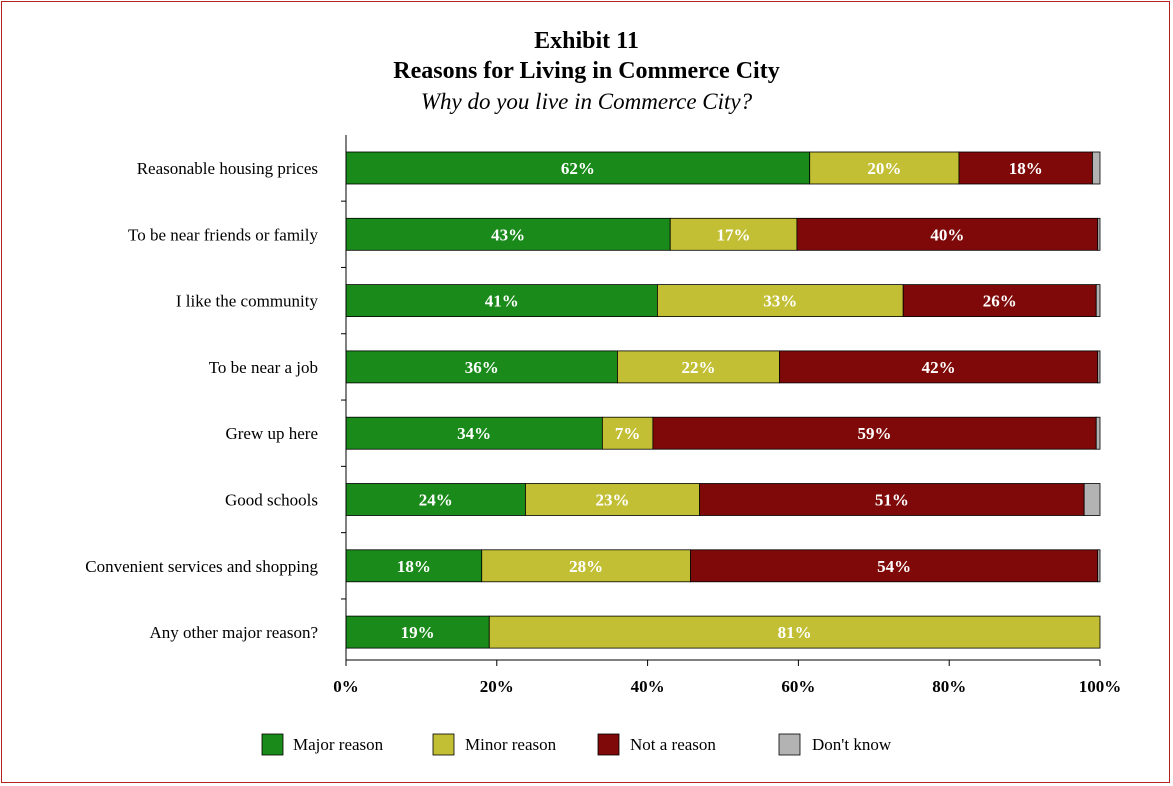  I want to click on data-label: 41%, so click(502, 301).